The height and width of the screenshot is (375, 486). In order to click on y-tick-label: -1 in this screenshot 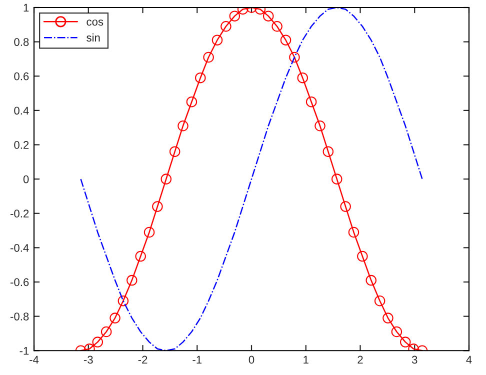, I will do `click(24, 351)`.